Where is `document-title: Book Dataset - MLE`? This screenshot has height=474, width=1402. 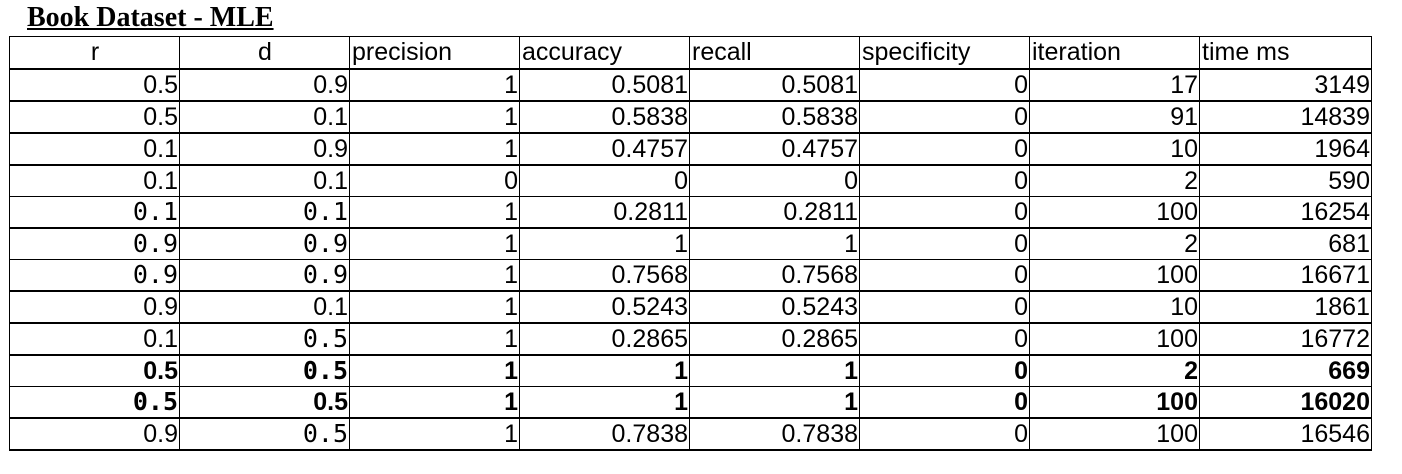
document-title: Book Dataset - MLE is located at coordinates (150, 17).